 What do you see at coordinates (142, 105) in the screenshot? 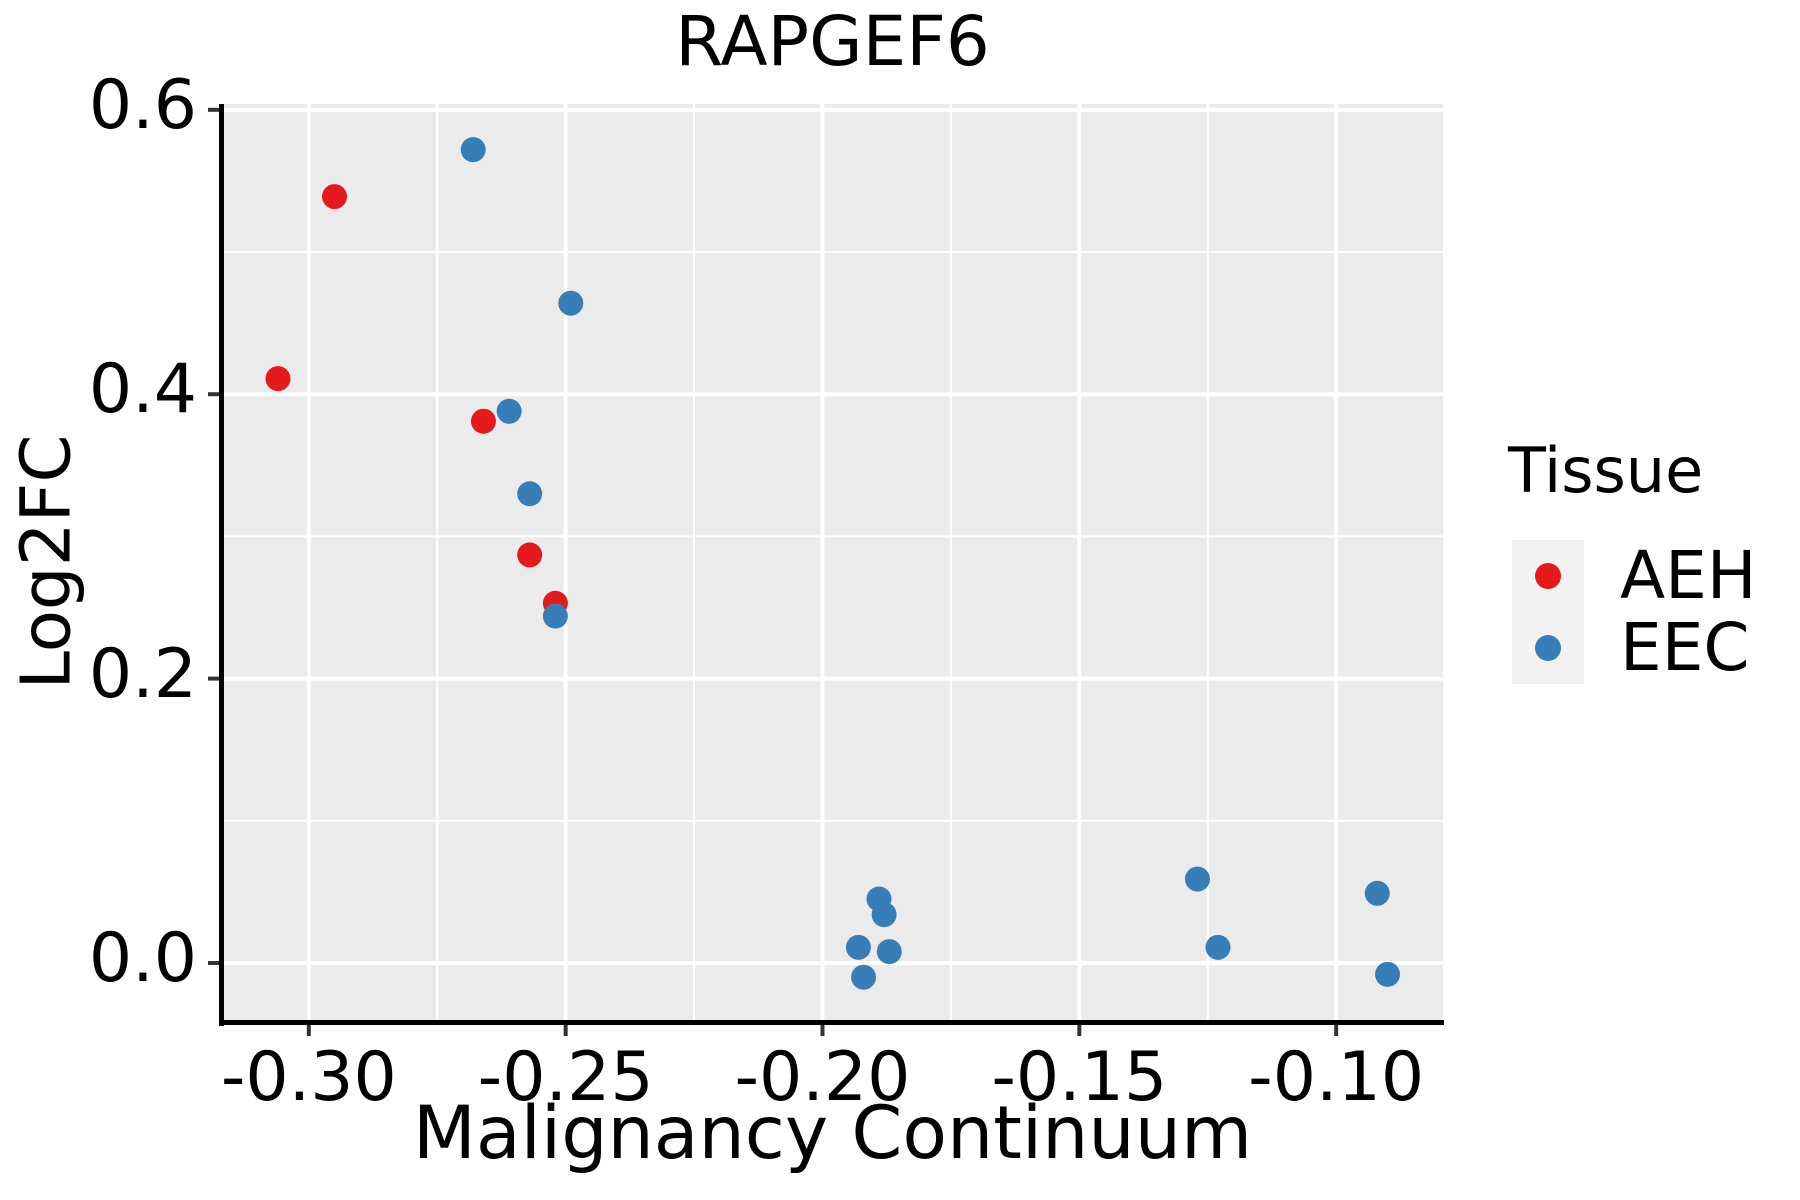
I see `y-tick-label: 0.6` at bounding box center [142, 105].